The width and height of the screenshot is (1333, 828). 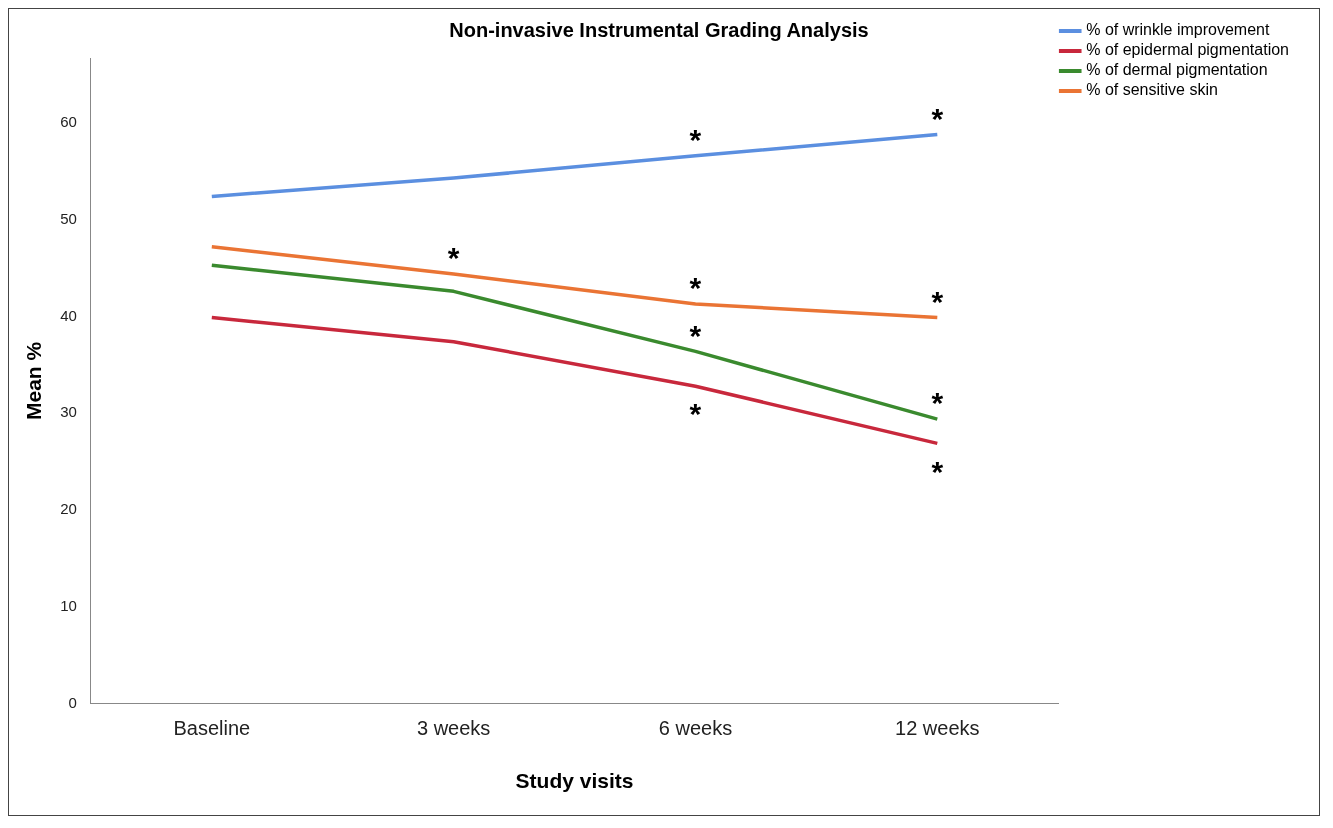 What do you see at coordinates (659, 29) in the screenshot?
I see `chart-title: Non-invasive Instrumental Grading Analysis` at bounding box center [659, 29].